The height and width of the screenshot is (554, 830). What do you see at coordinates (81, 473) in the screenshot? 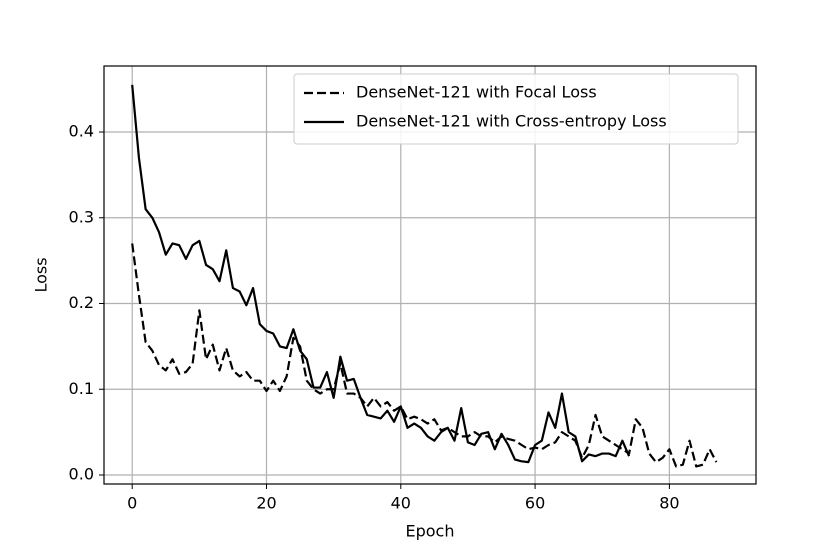
I see `y-tick-label: 0.0` at bounding box center [81, 473].